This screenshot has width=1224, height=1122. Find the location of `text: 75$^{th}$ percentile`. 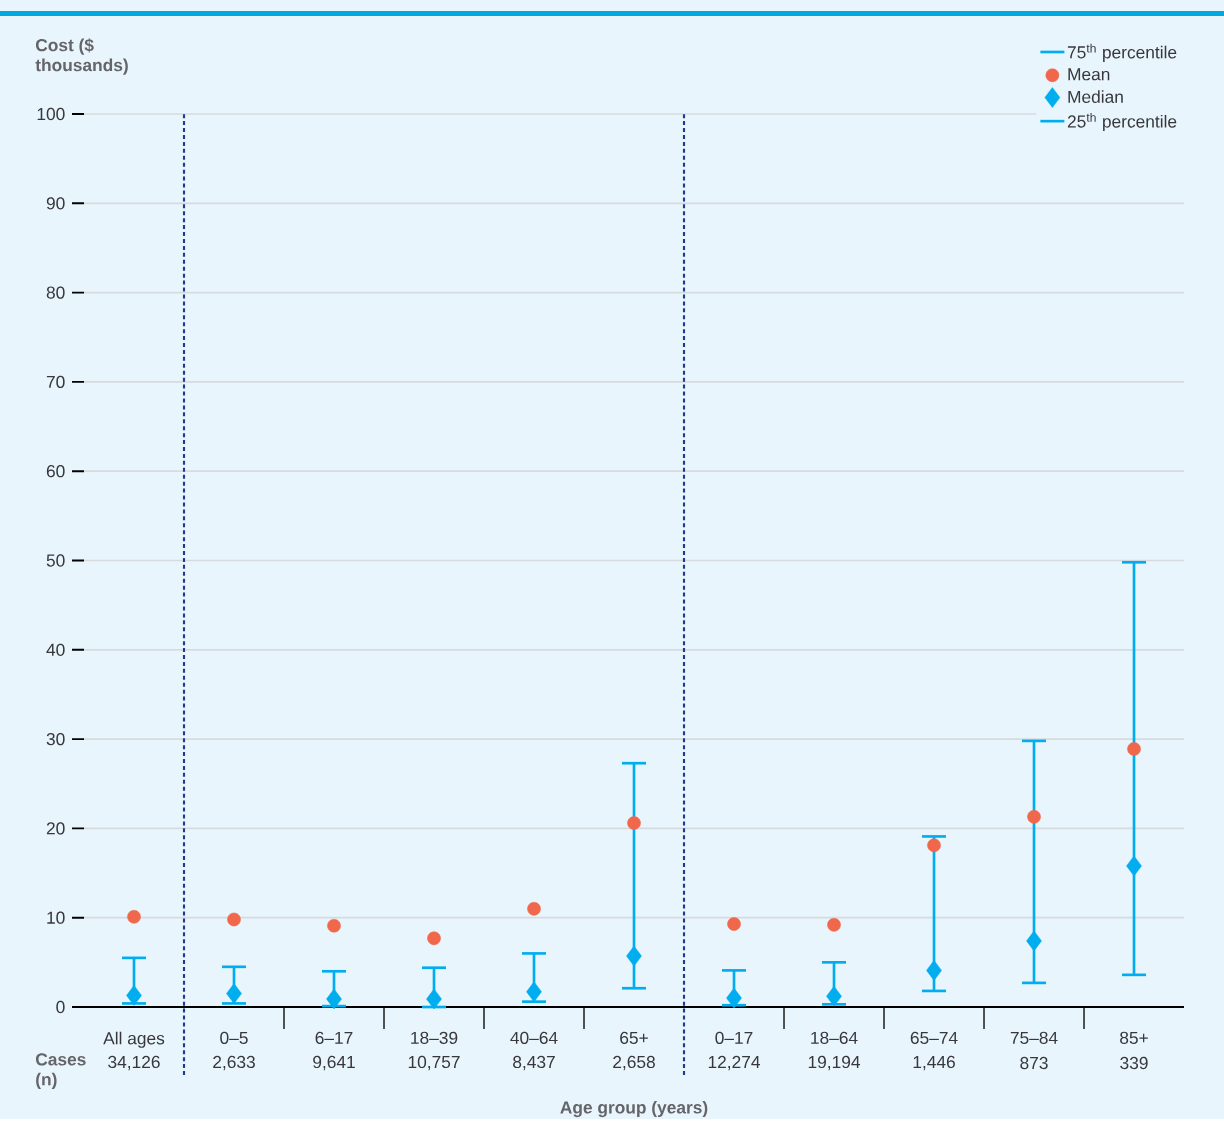

text: 75$^{th}$ percentile is located at coordinates (1122, 53).